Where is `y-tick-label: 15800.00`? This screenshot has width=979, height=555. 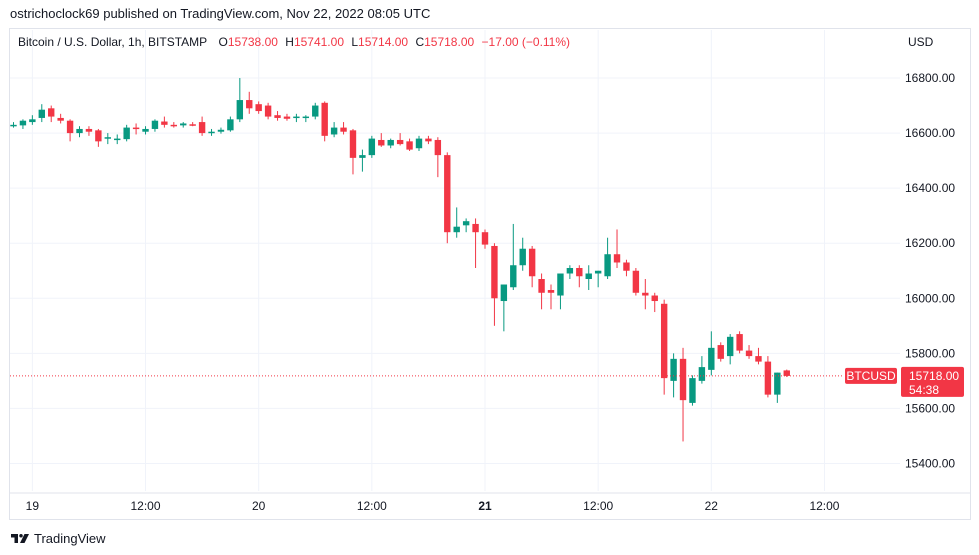 y-tick-label: 15800.00 is located at coordinates (930, 353).